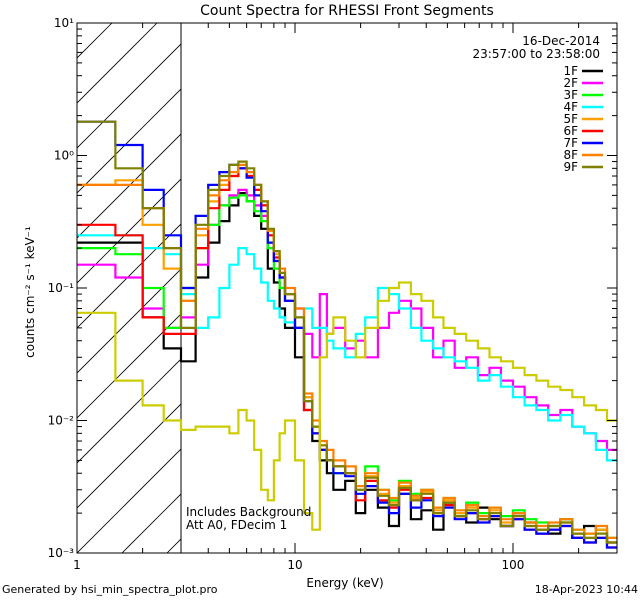 The height and width of the screenshot is (600, 640). What do you see at coordinates (536, 54) in the screenshot?
I see `time-range-label: 23:57:00 to 23:58:00` at bounding box center [536, 54].